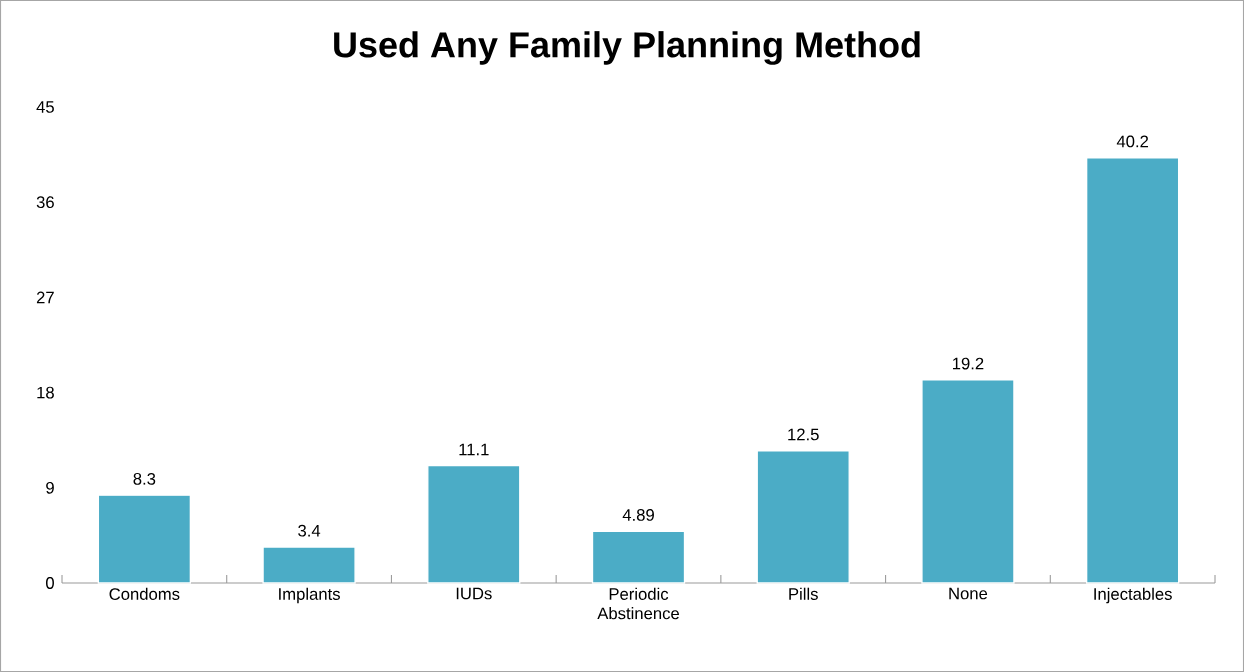 This screenshot has width=1244, height=672. I want to click on y-tick-label: 18, so click(45, 392).